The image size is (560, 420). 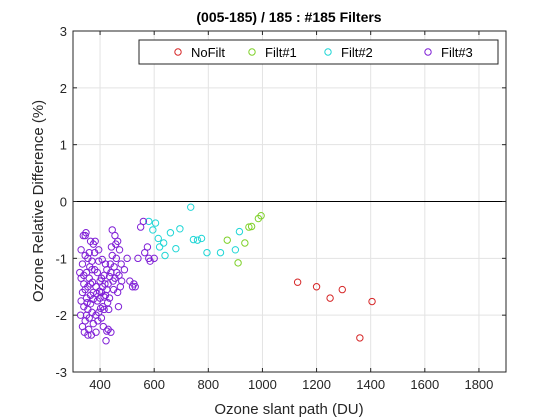 I want to click on y-tick-label: -1, so click(x=61, y=258).